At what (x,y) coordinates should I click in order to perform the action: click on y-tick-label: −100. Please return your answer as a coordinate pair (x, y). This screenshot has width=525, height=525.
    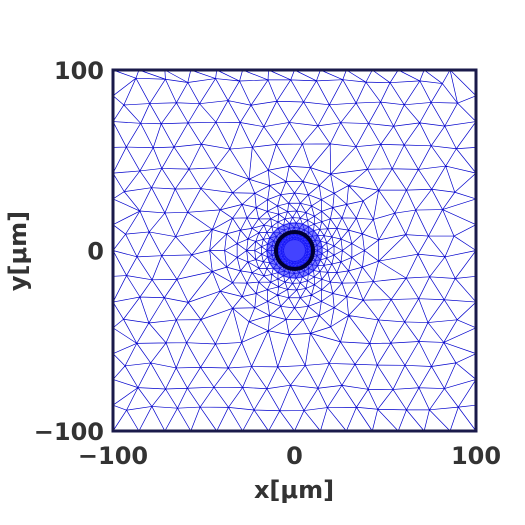
    Looking at the image, I should click on (69, 432).